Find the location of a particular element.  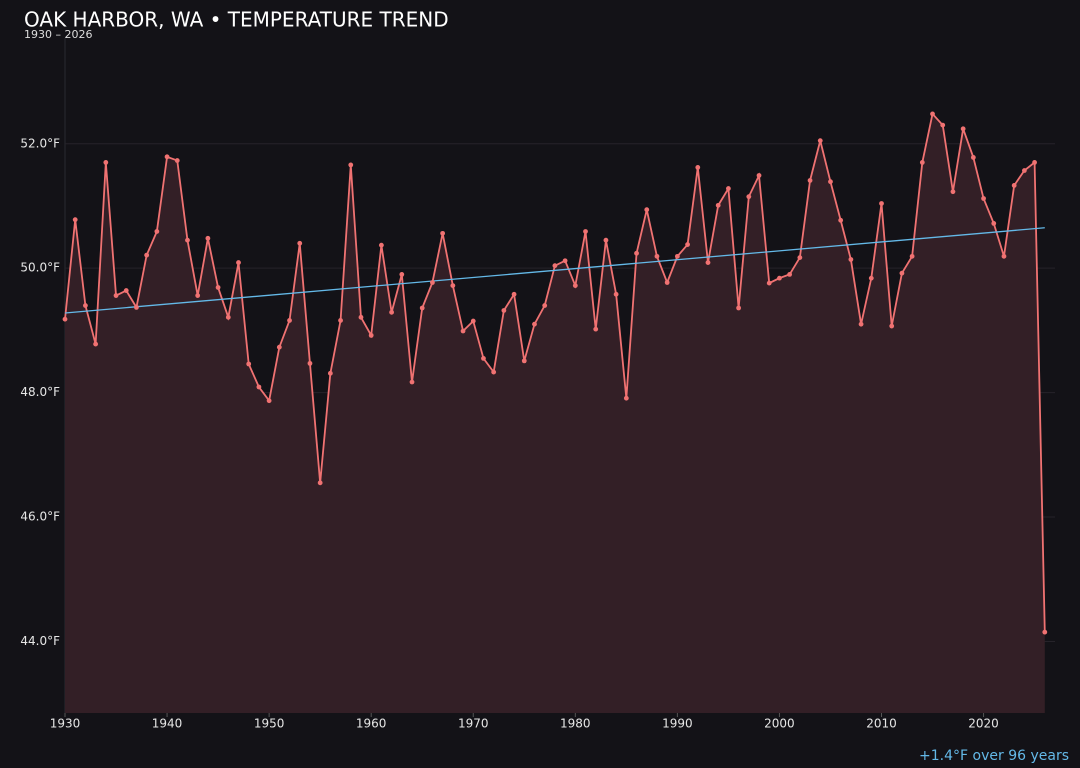

chart-title: OAK HARBOR, WA • TEMPERATURE TREND is located at coordinates (236, 20).